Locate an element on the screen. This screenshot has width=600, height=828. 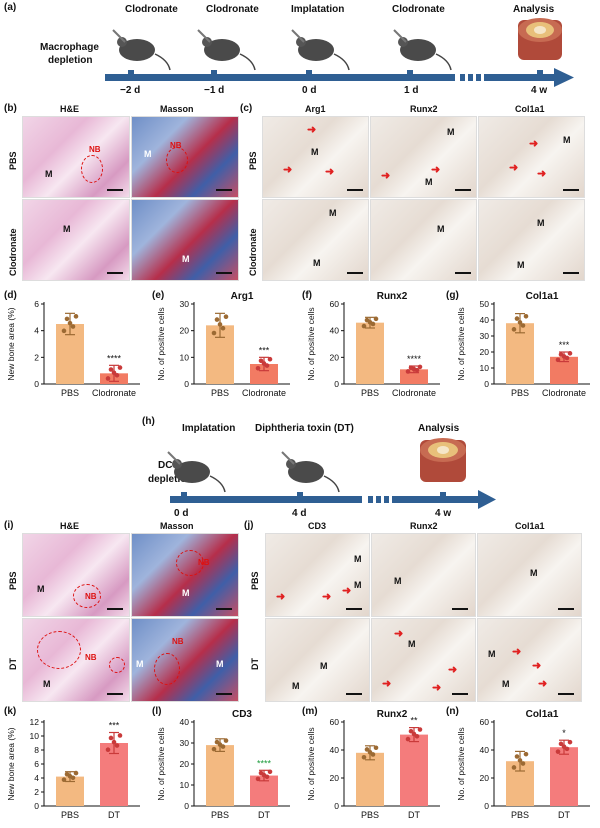
micrograph-c-runx2-clodronate: M is located at coordinates (423, 240).